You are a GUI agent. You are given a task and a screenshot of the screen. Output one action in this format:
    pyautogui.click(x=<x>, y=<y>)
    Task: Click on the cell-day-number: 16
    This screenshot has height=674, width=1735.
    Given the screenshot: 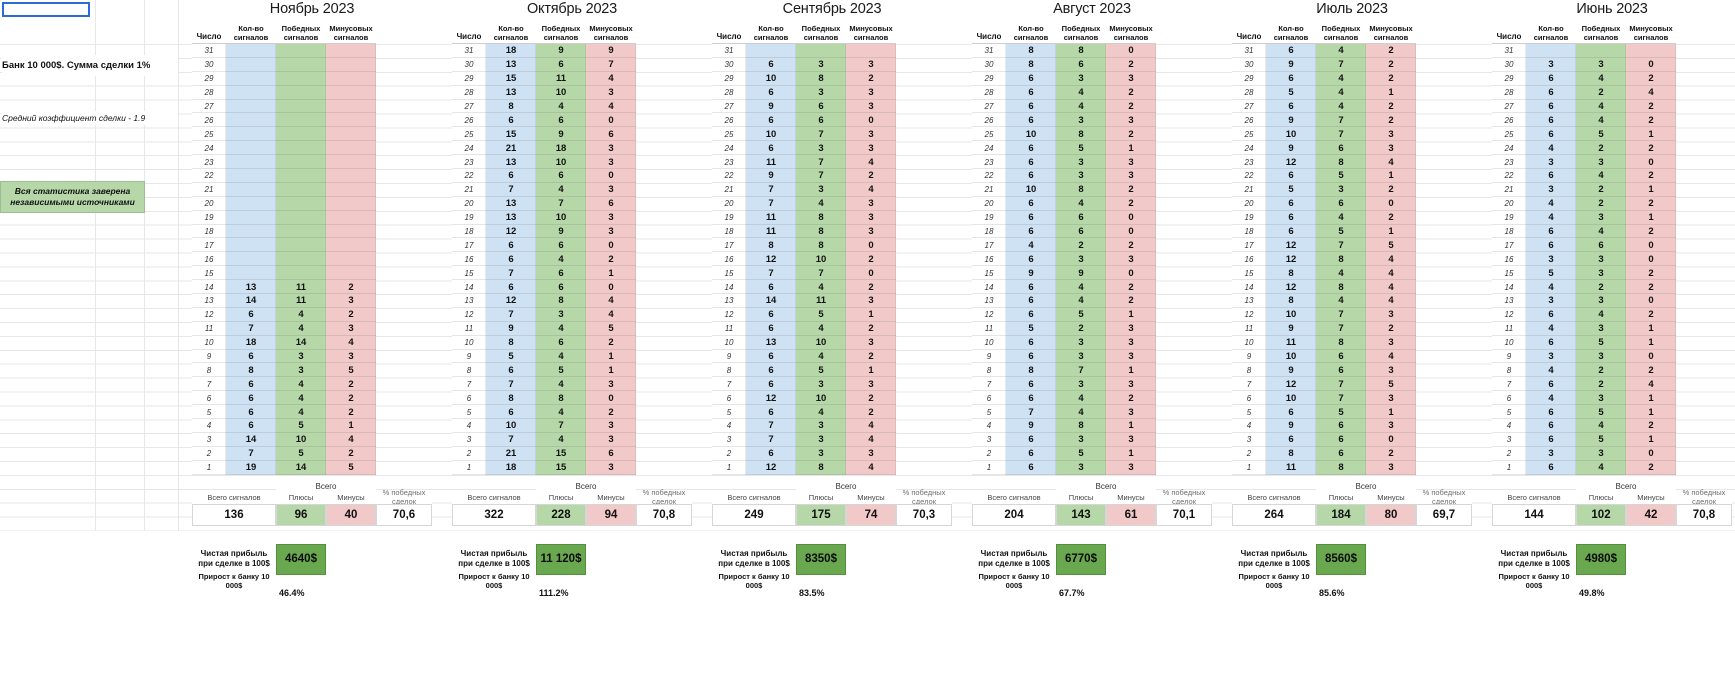 What is the action you would take?
    pyautogui.click(x=729, y=259)
    